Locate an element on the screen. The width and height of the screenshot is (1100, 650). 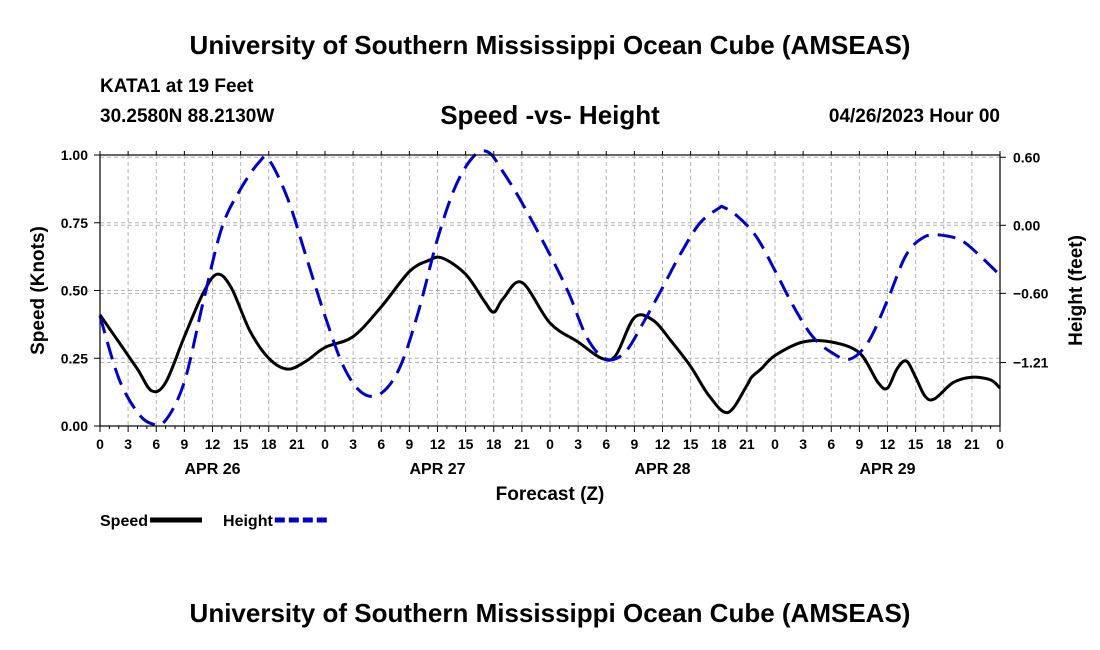
y-left-tick-label: 1.00 is located at coordinates (74, 155).